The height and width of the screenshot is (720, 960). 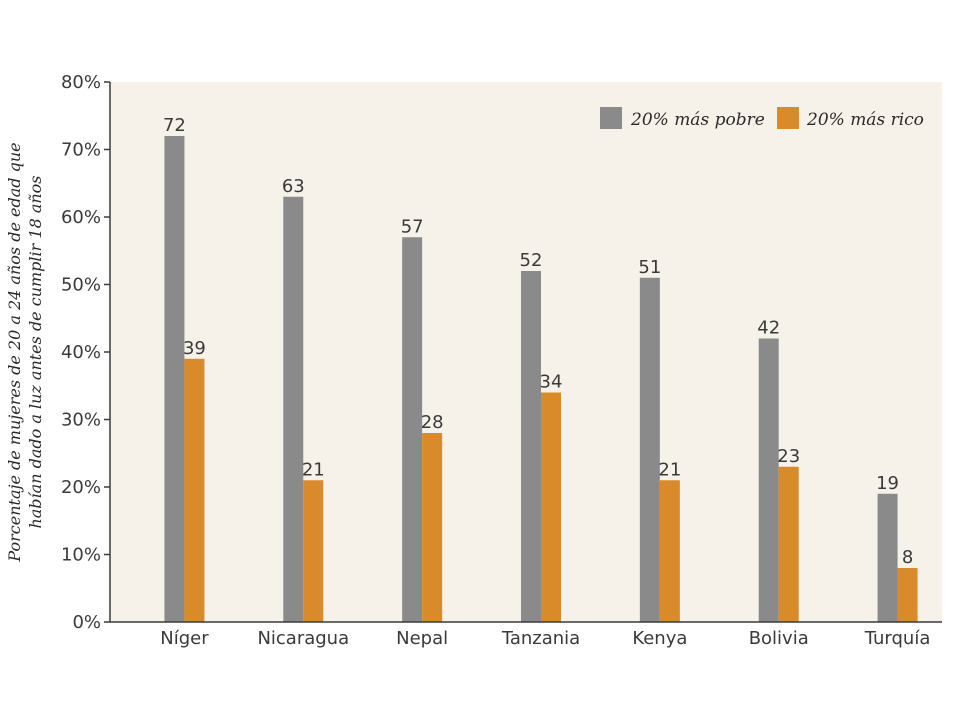 What do you see at coordinates (779, 638) in the screenshot?
I see `category-label: Bolivia` at bounding box center [779, 638].